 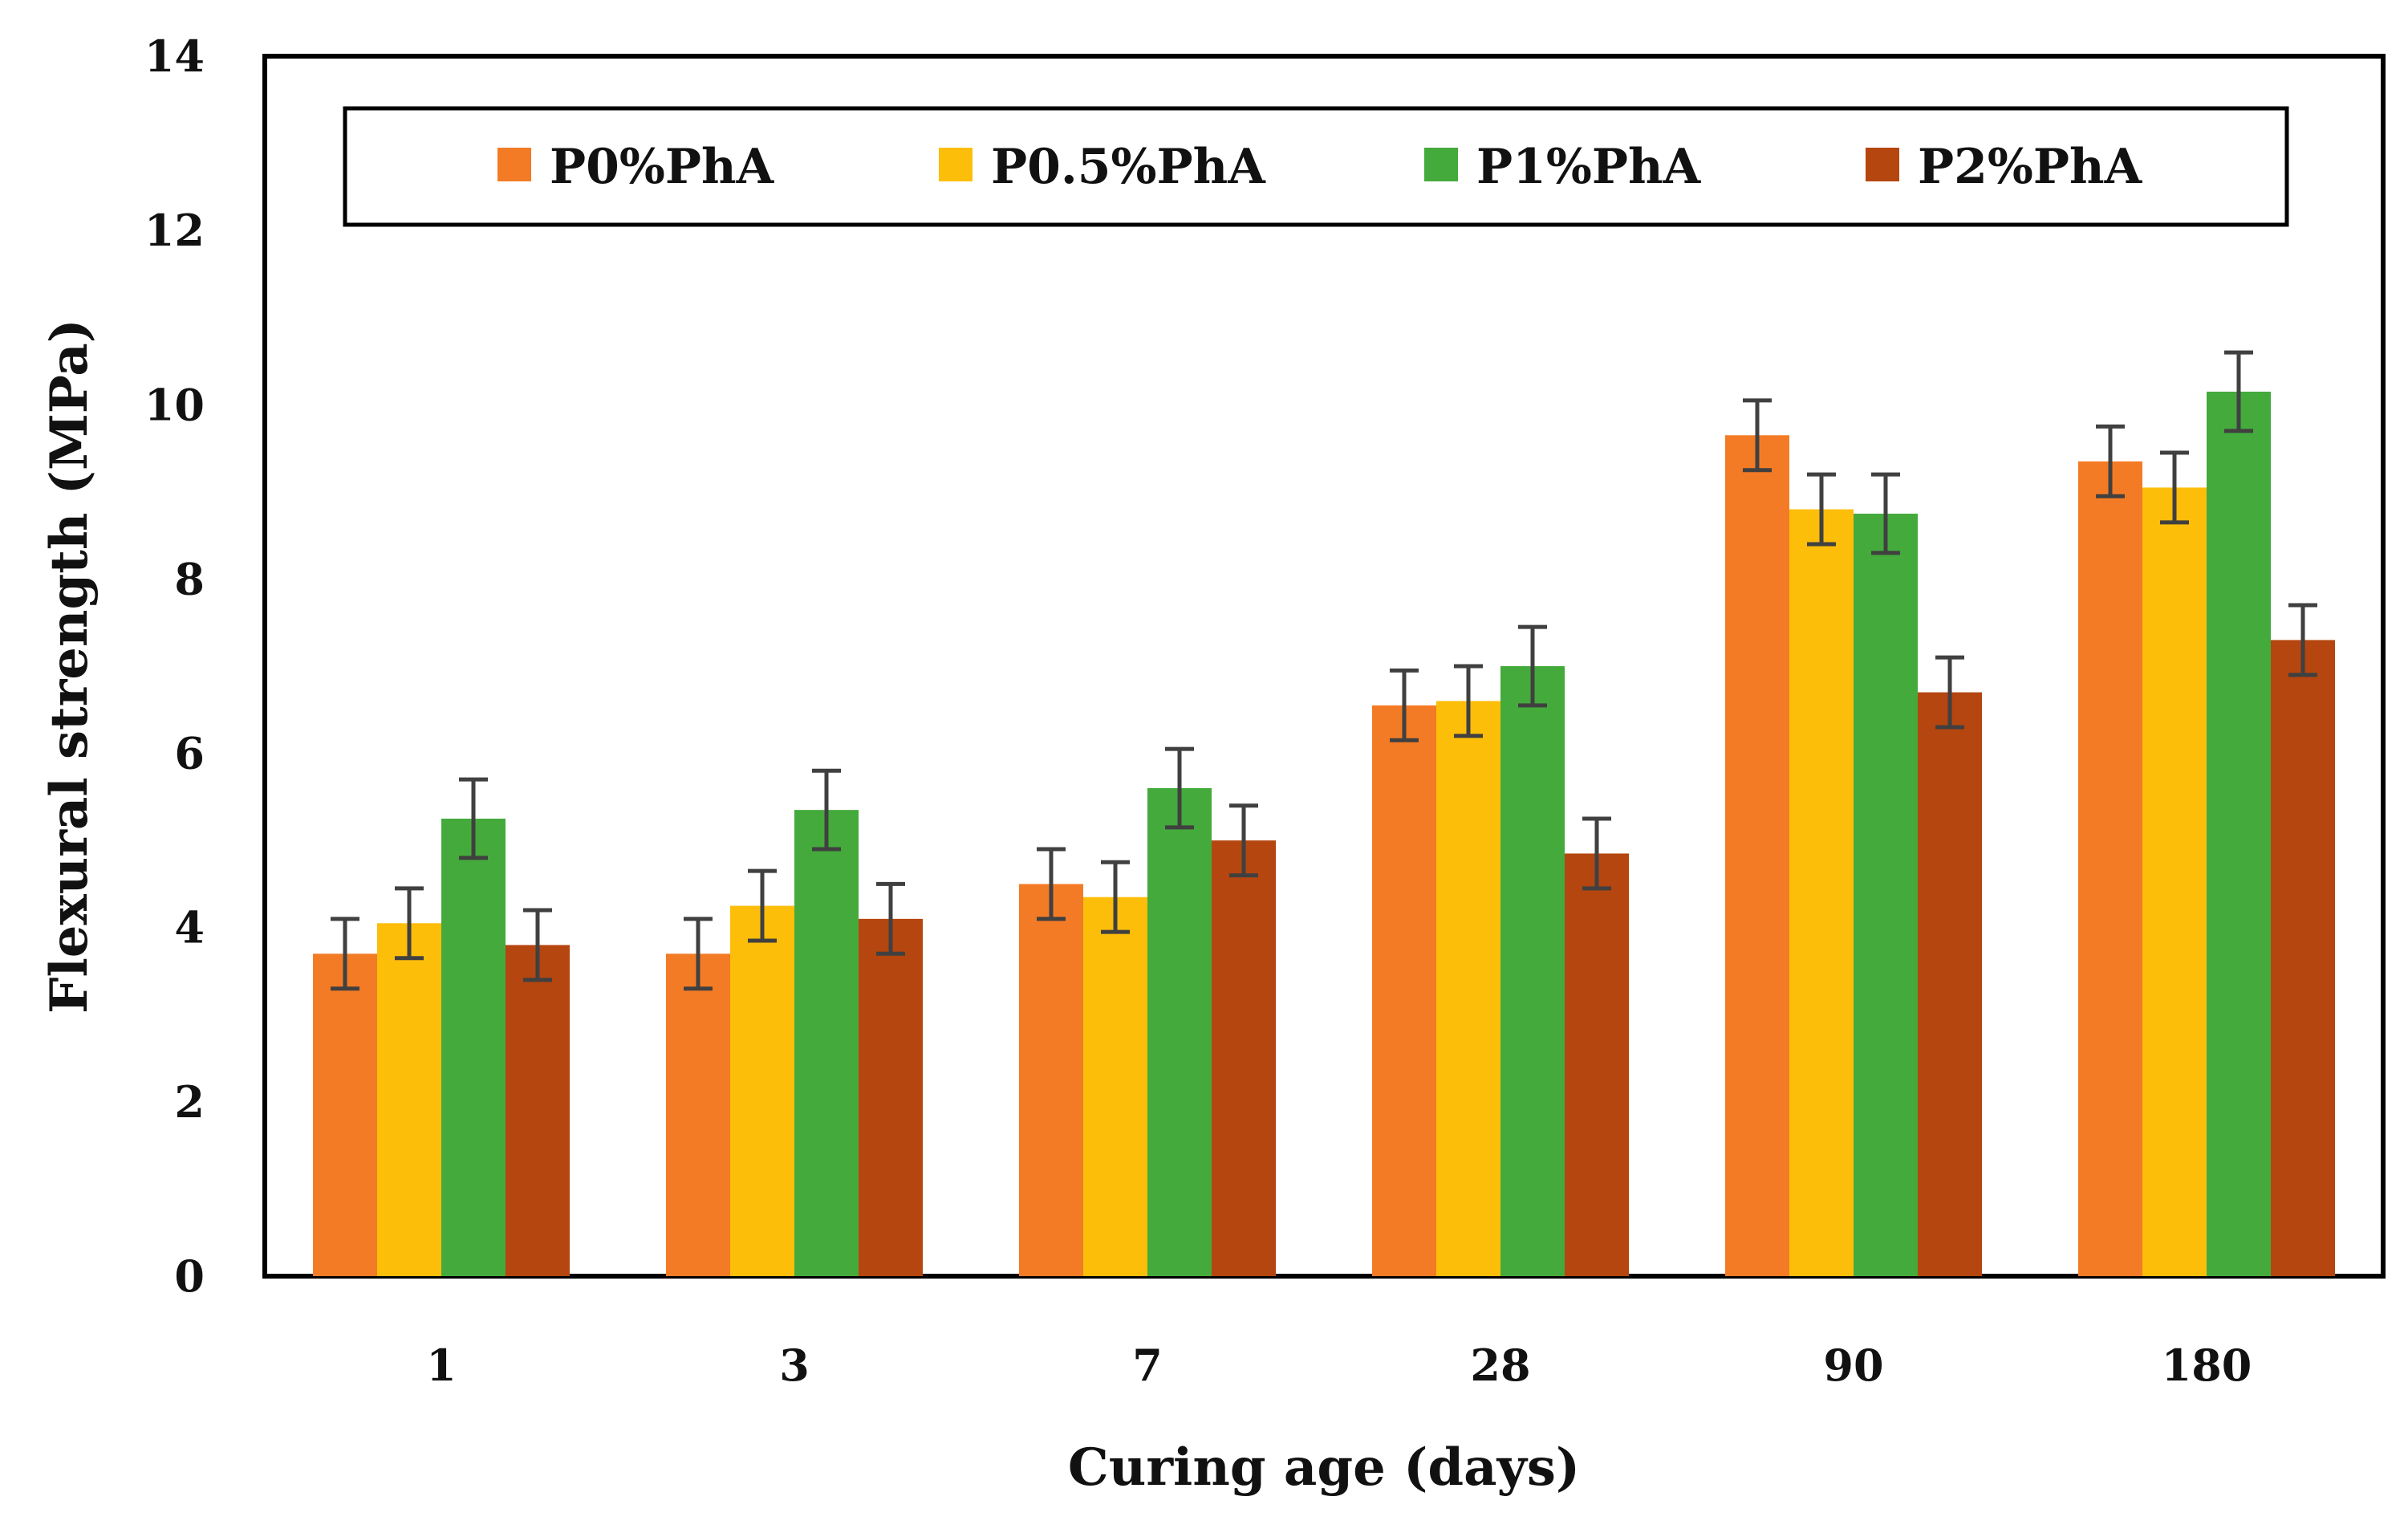 I want to click on y-tick-label: 8, so click(x=189, y=578).